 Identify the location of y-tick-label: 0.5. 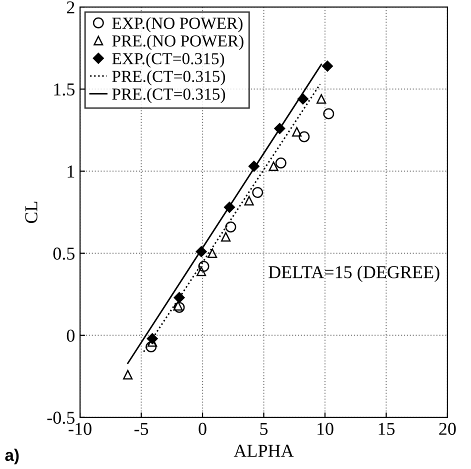
(64, 254).